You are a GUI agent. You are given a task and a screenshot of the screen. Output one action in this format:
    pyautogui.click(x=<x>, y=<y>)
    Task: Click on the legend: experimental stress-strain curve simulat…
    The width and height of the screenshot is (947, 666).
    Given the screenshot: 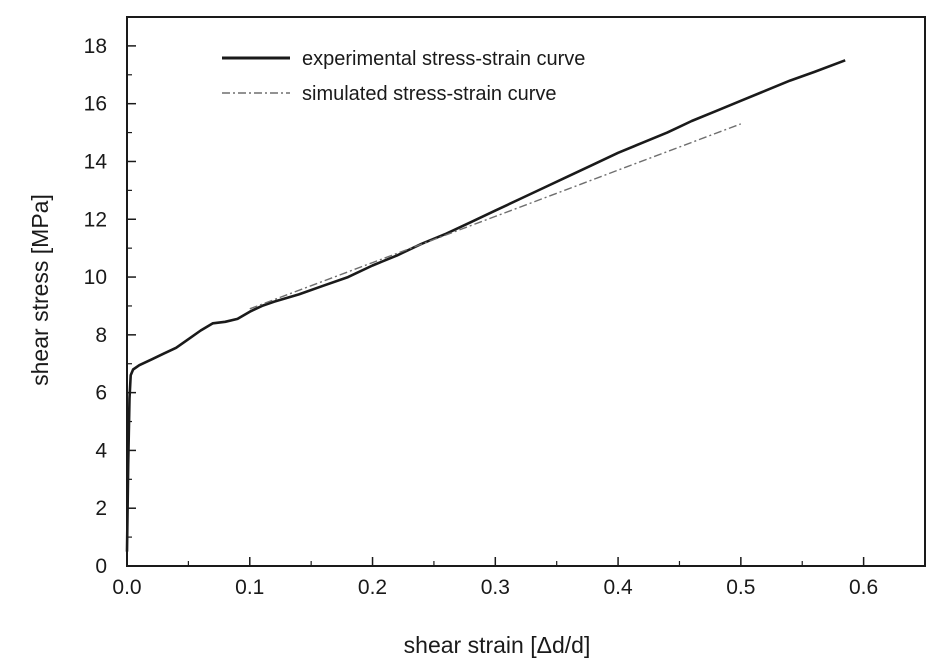 What is the action you would take?
    pyautogui.click(x=403, y=76)
    